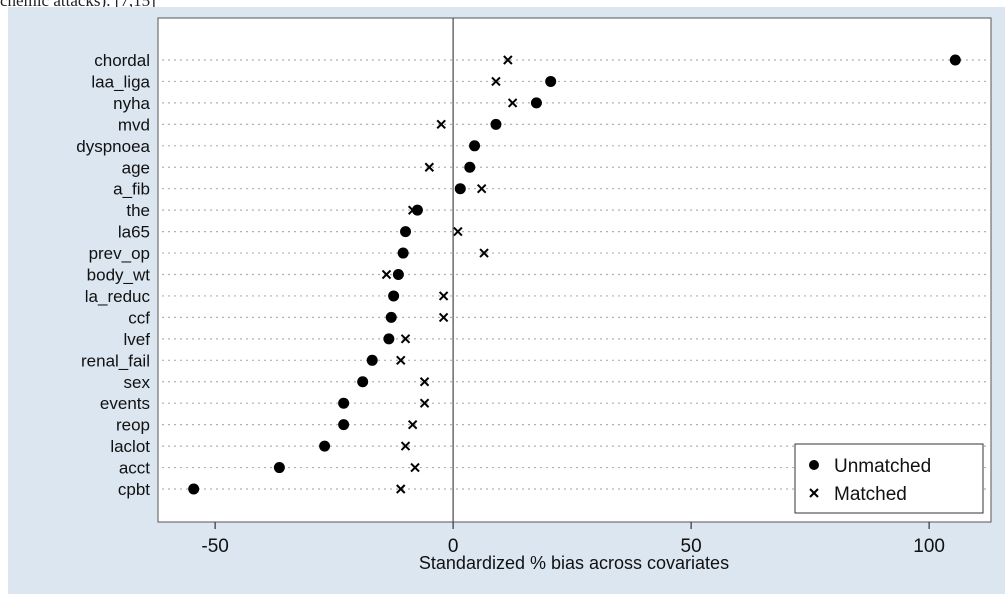 The image size is (1007, 594). I want to click on y-label-la_reduc: la_reduc, so click(118, 296).